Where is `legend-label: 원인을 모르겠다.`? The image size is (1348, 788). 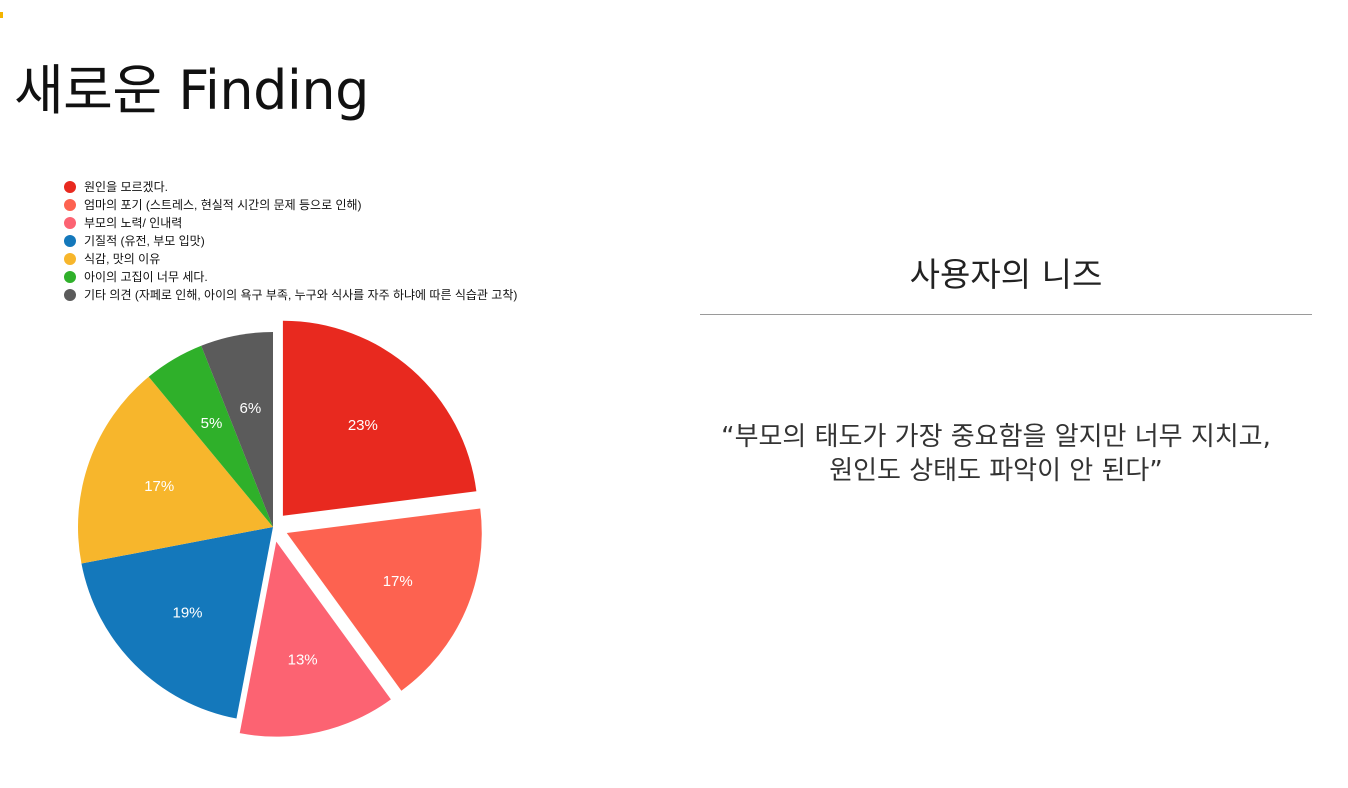
legend-label: 원인을 모르겠다. is located at coordinates (126, 187).